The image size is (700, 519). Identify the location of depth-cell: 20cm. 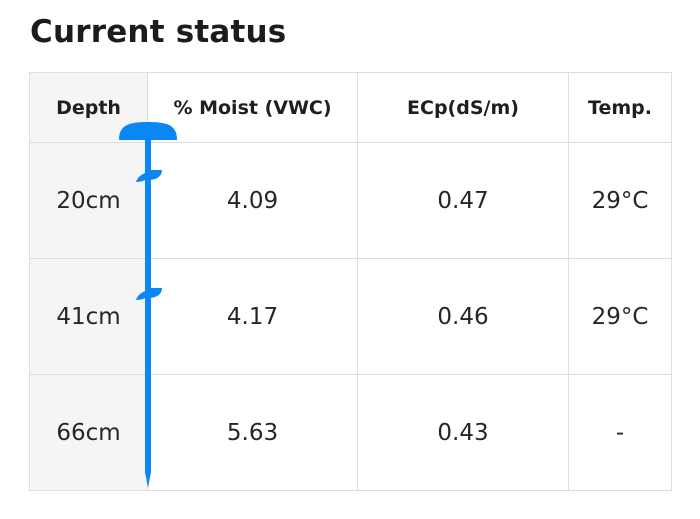
(88, 200).